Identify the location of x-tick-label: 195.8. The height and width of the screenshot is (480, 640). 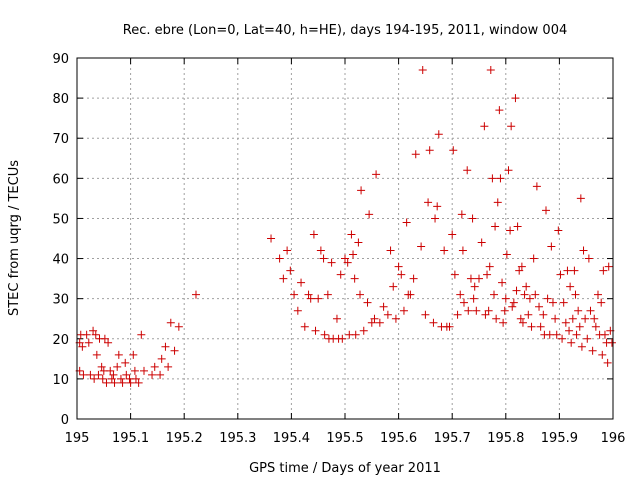
(505, 438).